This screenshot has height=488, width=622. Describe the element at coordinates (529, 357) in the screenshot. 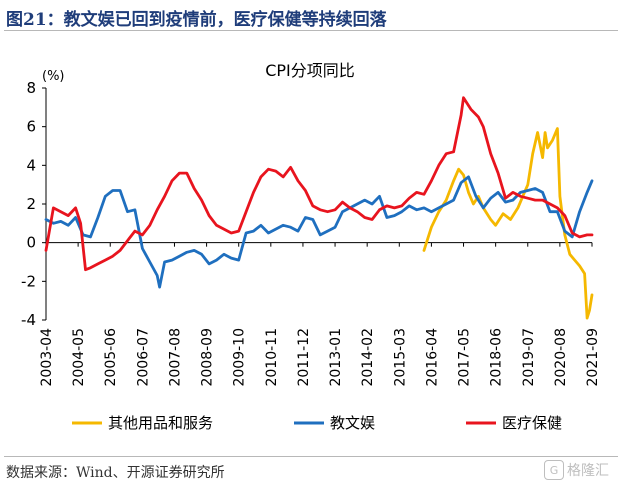

I see `x-tick-label: 2019-07` at that location.